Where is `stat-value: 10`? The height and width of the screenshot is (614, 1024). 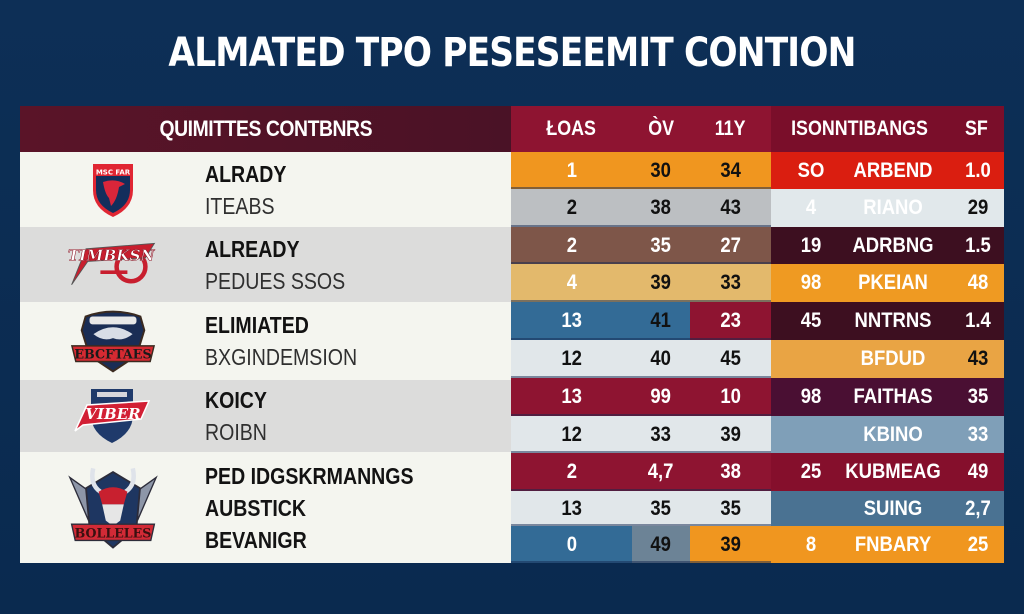
stat-value: 10 is located at coordinates (730, 396).